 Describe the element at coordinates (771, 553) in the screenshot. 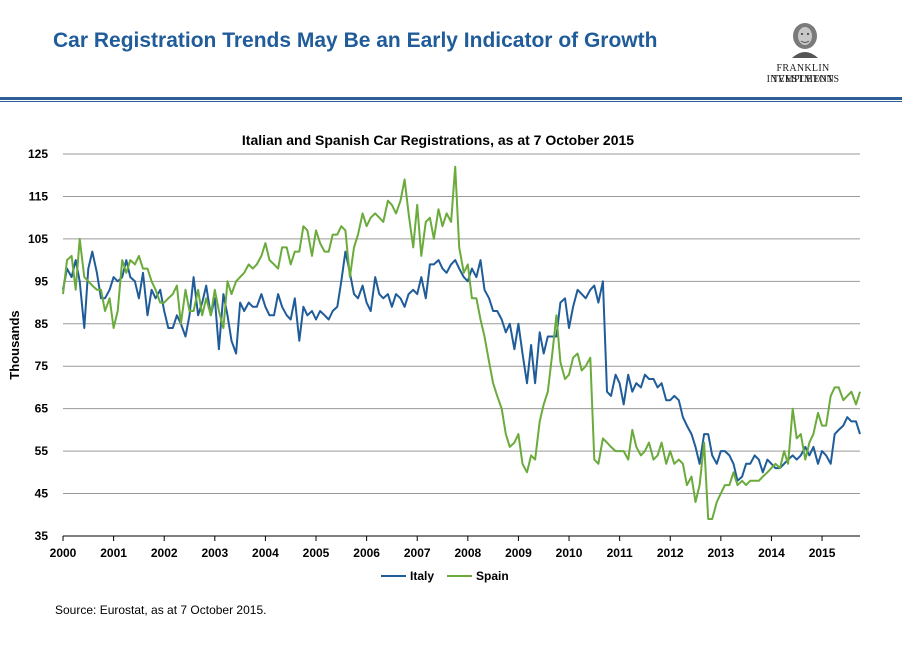

I see `x-tick-label: 2014` at that location.